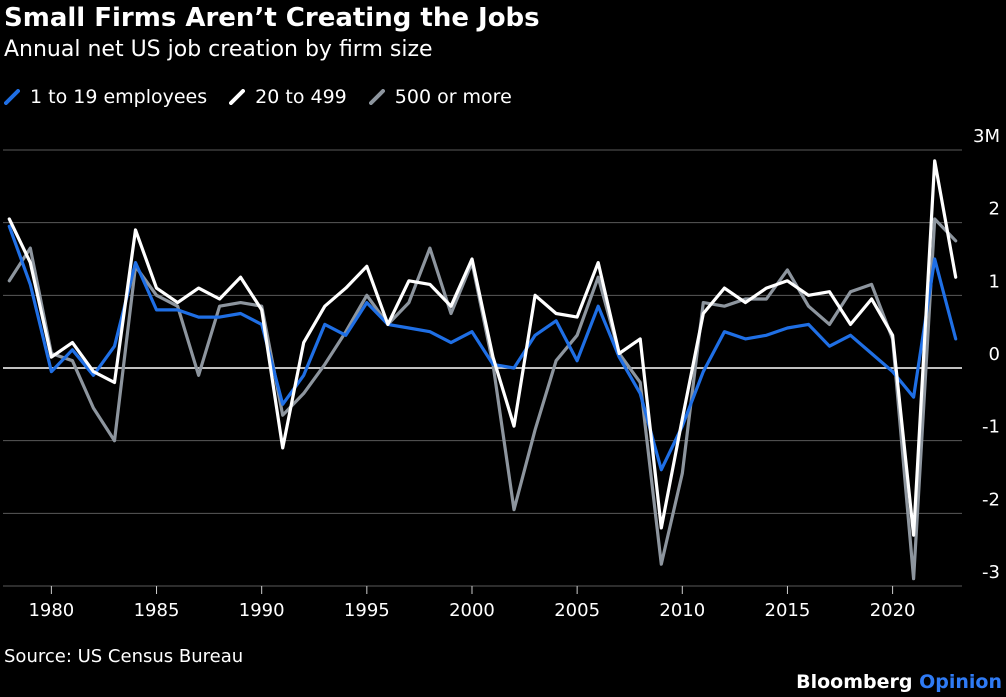 This screenshot has height=697, width=1006. Describe the element at coordinates (991, 572) in the screenshot. I see `y-tick-label: -3` at that location.